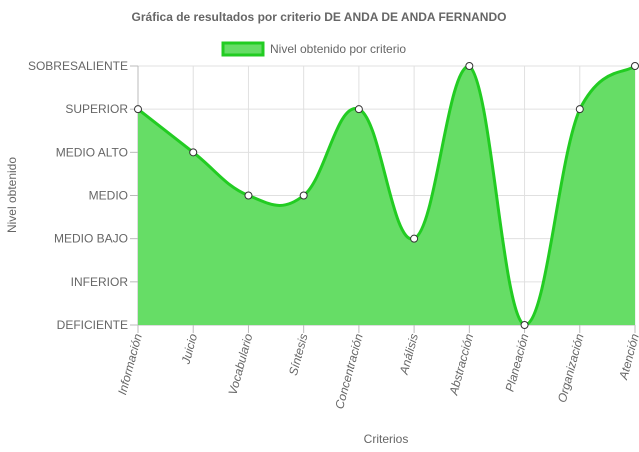  Describe the element at coordinates (91, 239) in the screenshot. I see `y-tick-label: MEDIO BAJO` at that location.